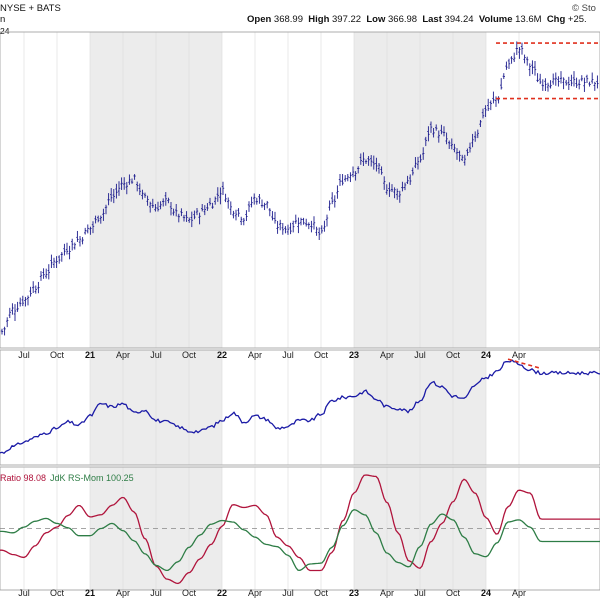  What do you see at coordinates (403, 19) in the screenshot?
I see `low-value: 366.98` at bounding box center [403, 19].